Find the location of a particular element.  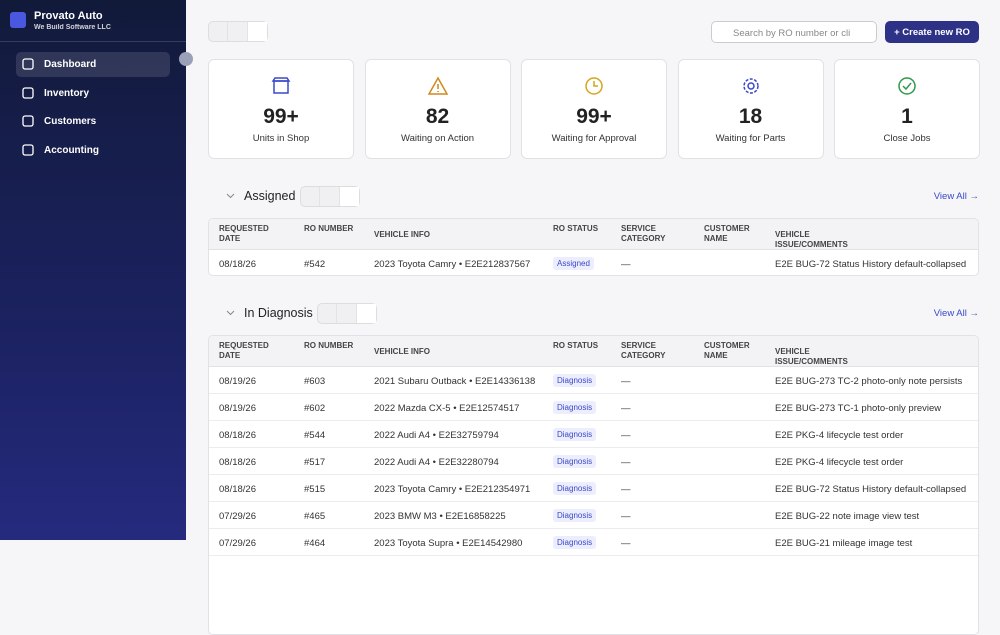

cell-ro: #603 is located at coordinates (315, 381).